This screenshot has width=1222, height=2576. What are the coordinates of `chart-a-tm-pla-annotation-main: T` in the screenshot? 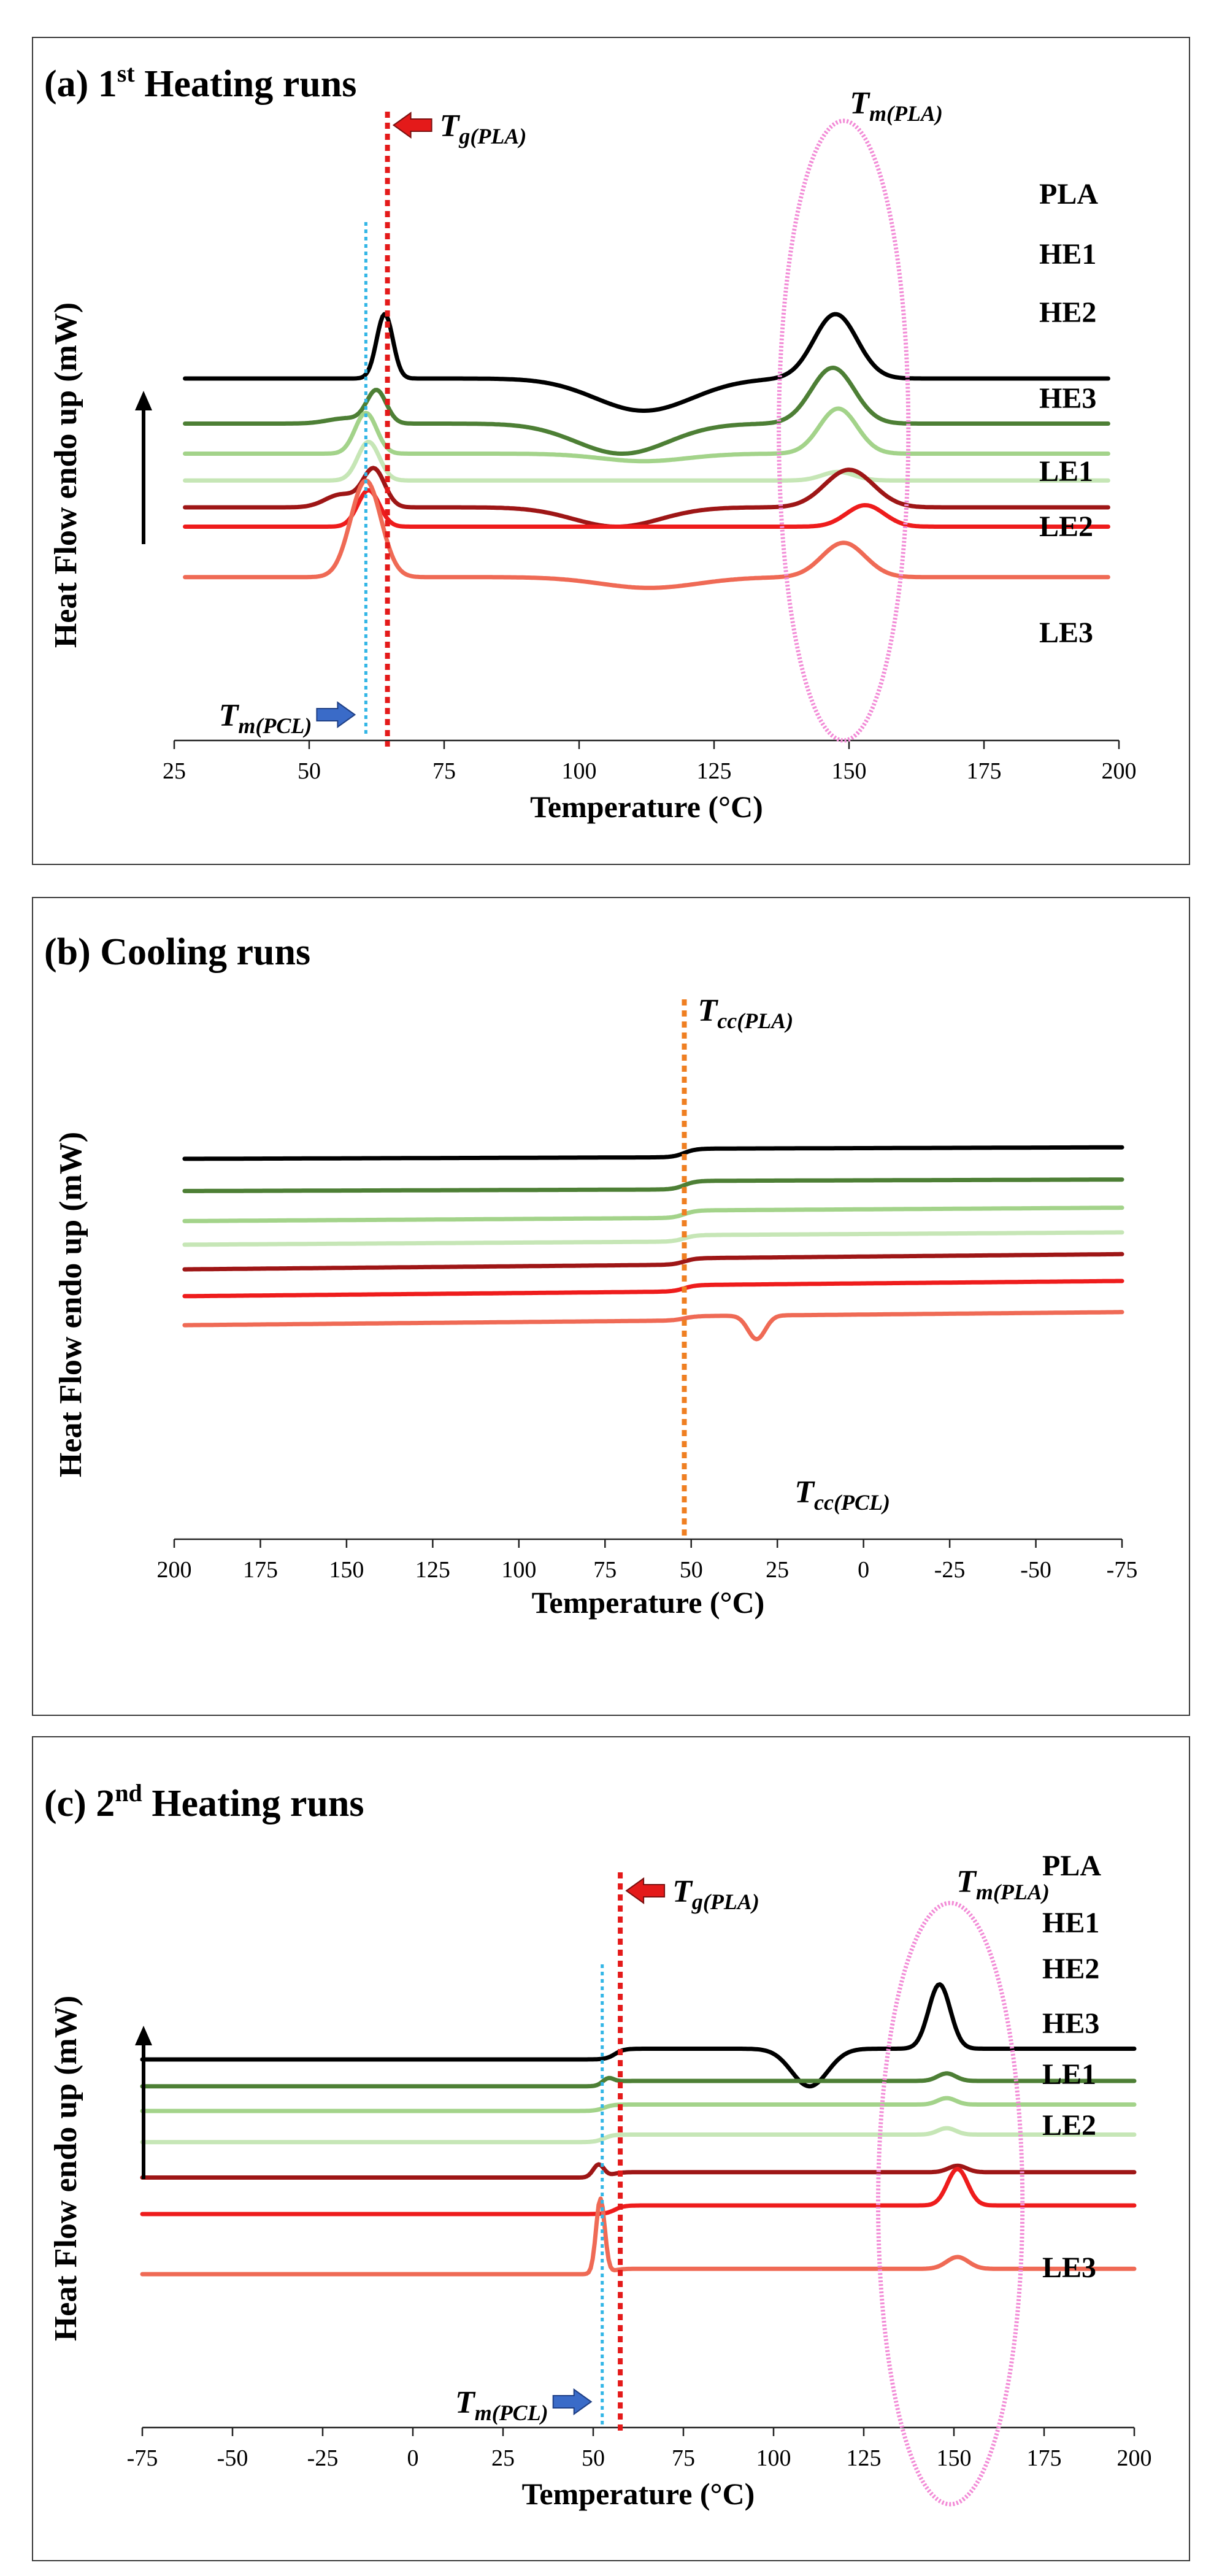 It's located at (860, 104).